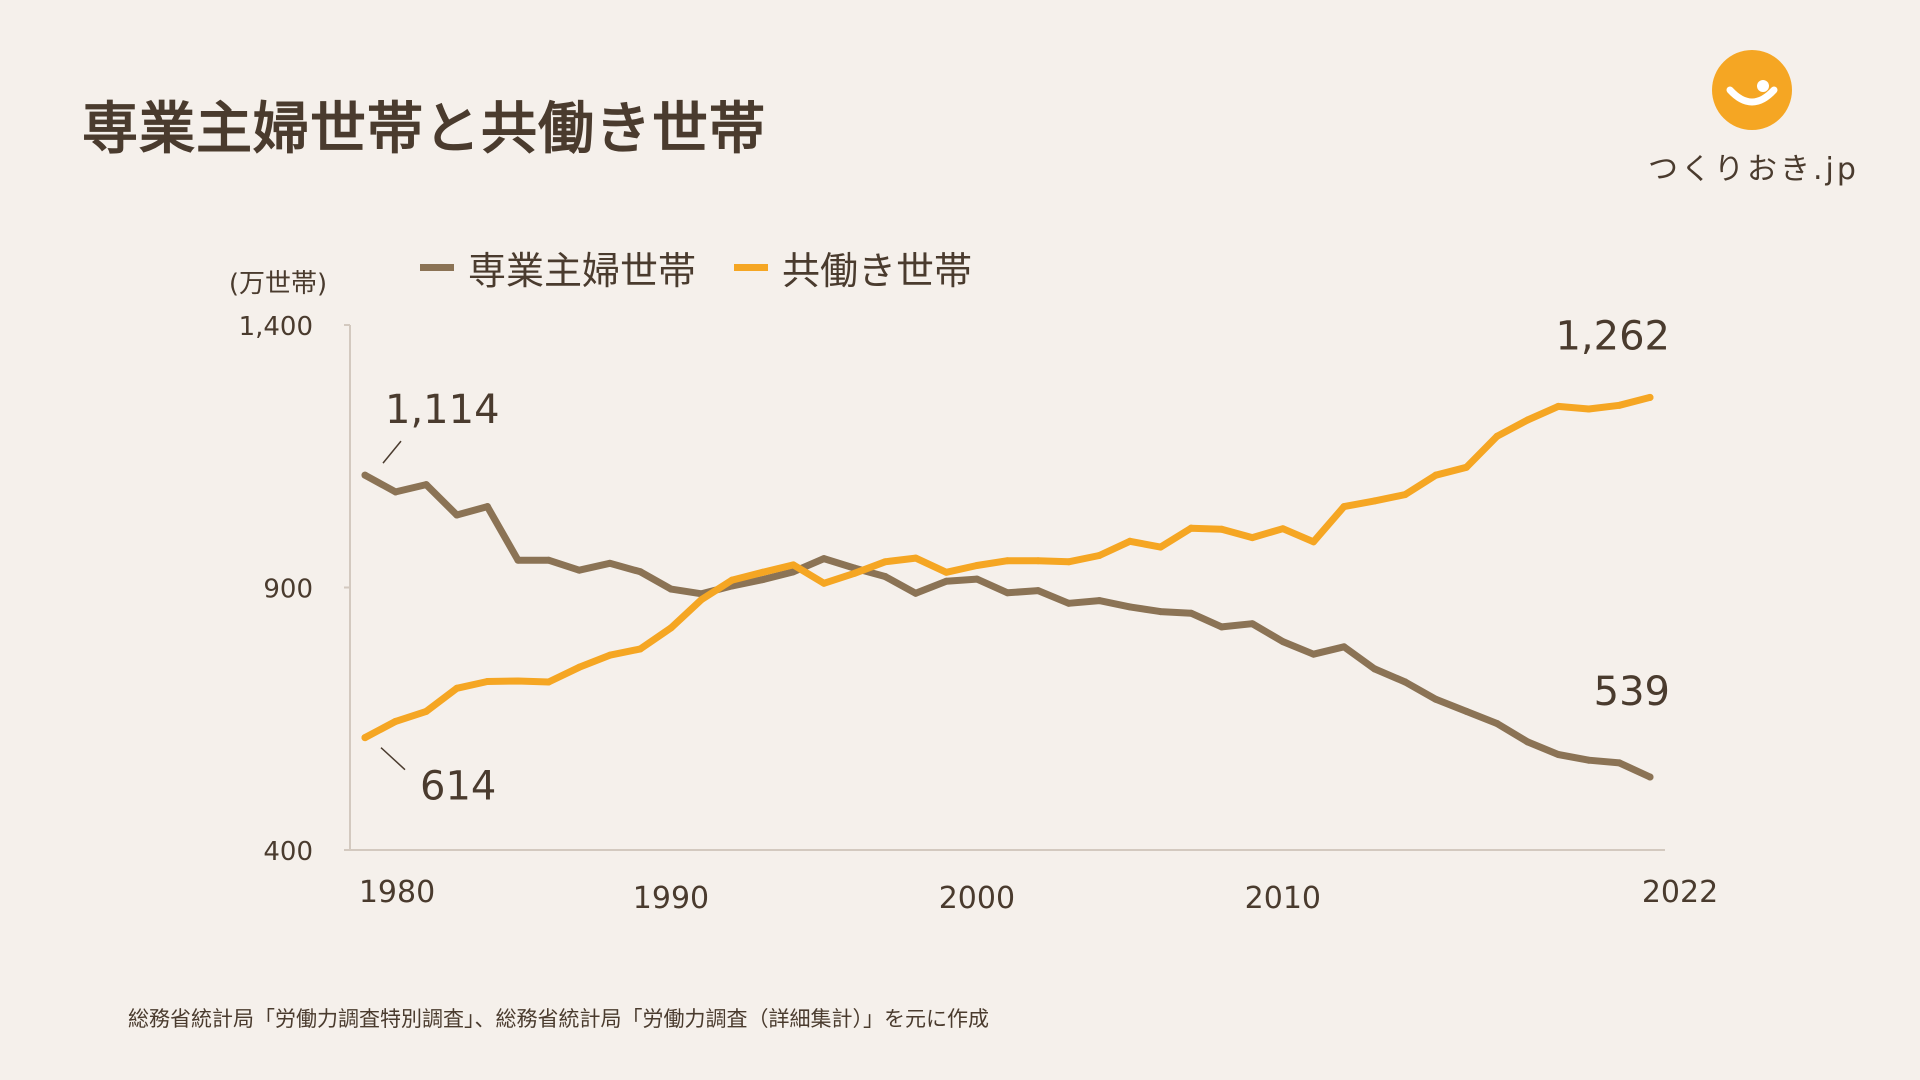 This screenshot has width=1920, height=1080. Describe the element at coordinates (715, 267) in the screenshot. I see `chart-legend: 専業主婦世帯 共働き世帯` at that location.